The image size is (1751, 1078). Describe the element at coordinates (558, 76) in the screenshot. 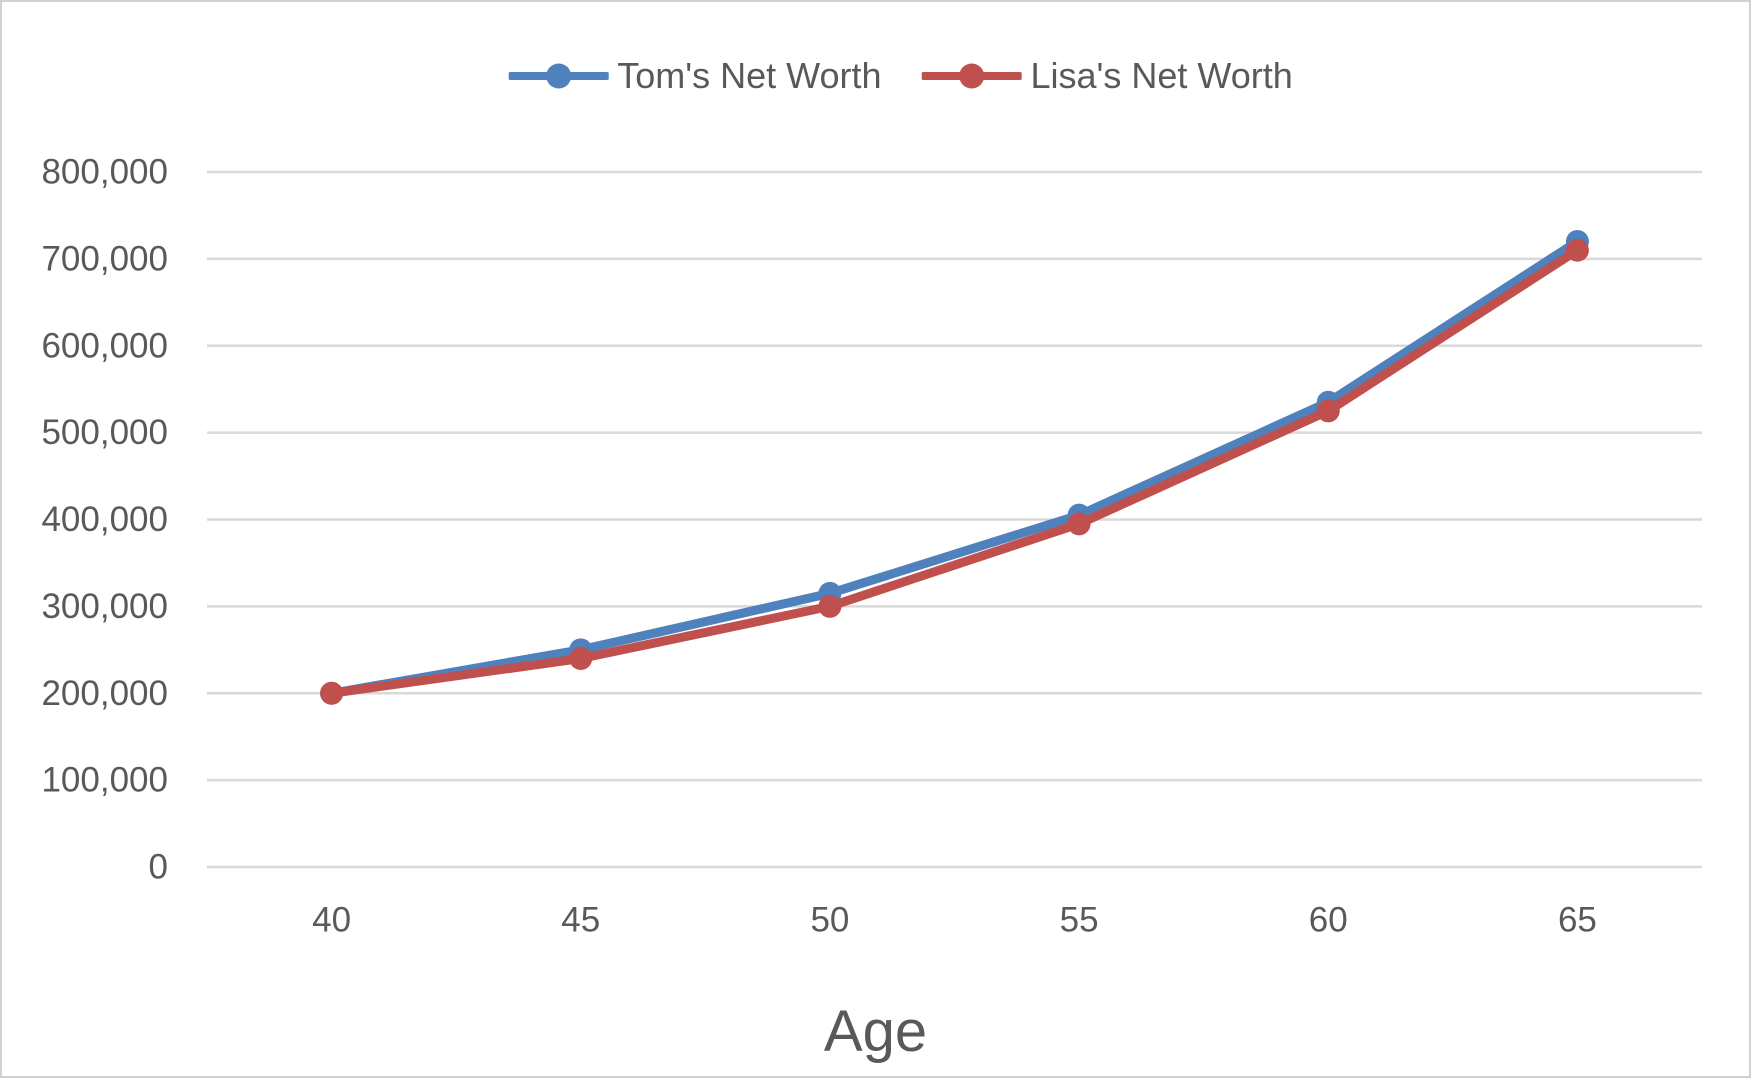

I see `legend-marker-tom-line-dot-icon` at that location.